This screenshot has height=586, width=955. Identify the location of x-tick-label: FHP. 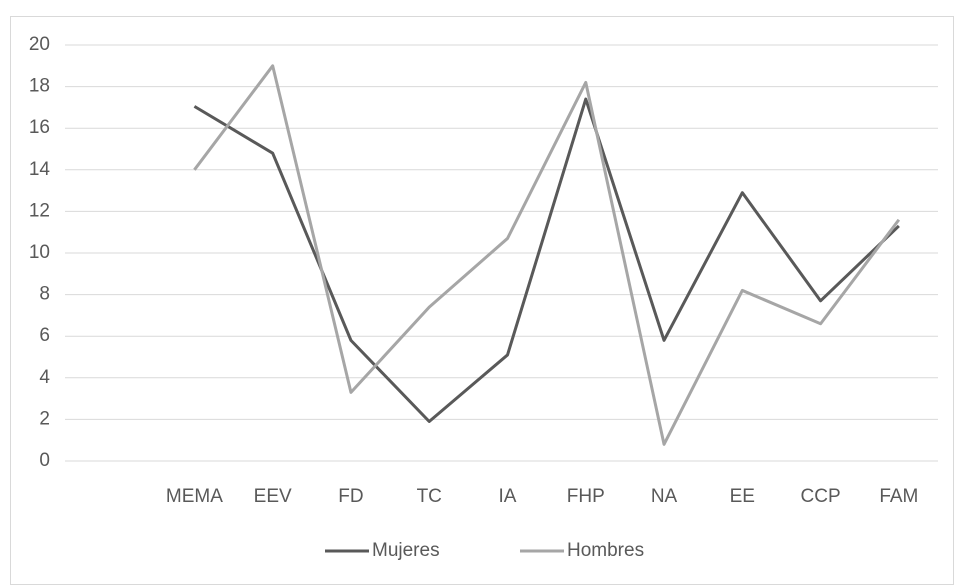
(586, 496).